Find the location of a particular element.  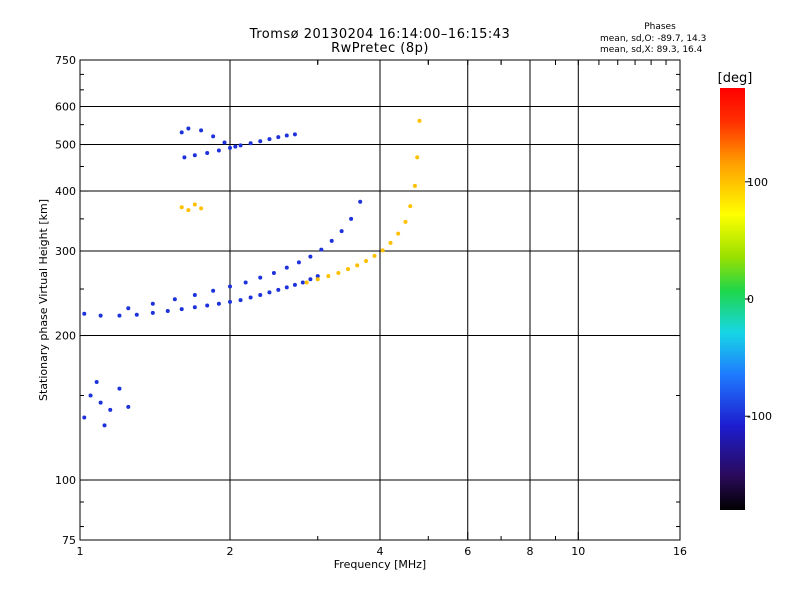

colorbar: [deg] 100 0 -100 is located at coordinates (745, 290).